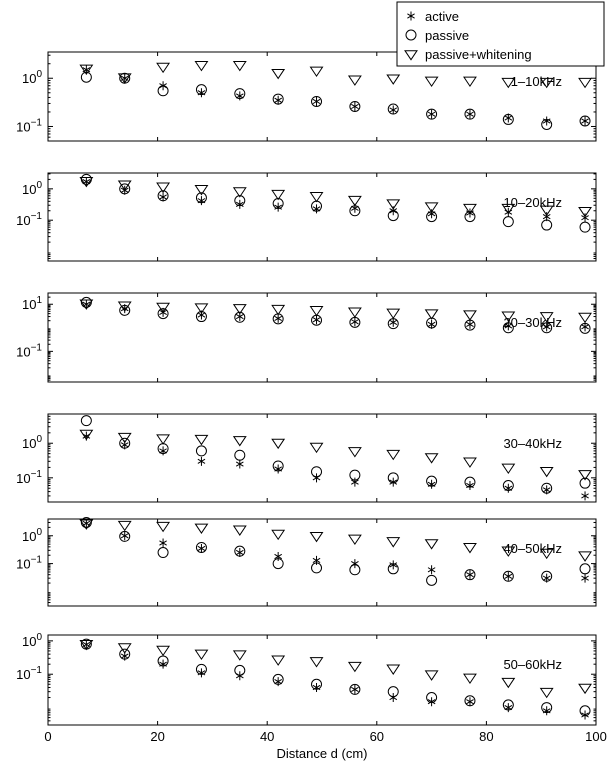  I want to click on panel: 100 10−1 1–10kHz, so click(306, 96).